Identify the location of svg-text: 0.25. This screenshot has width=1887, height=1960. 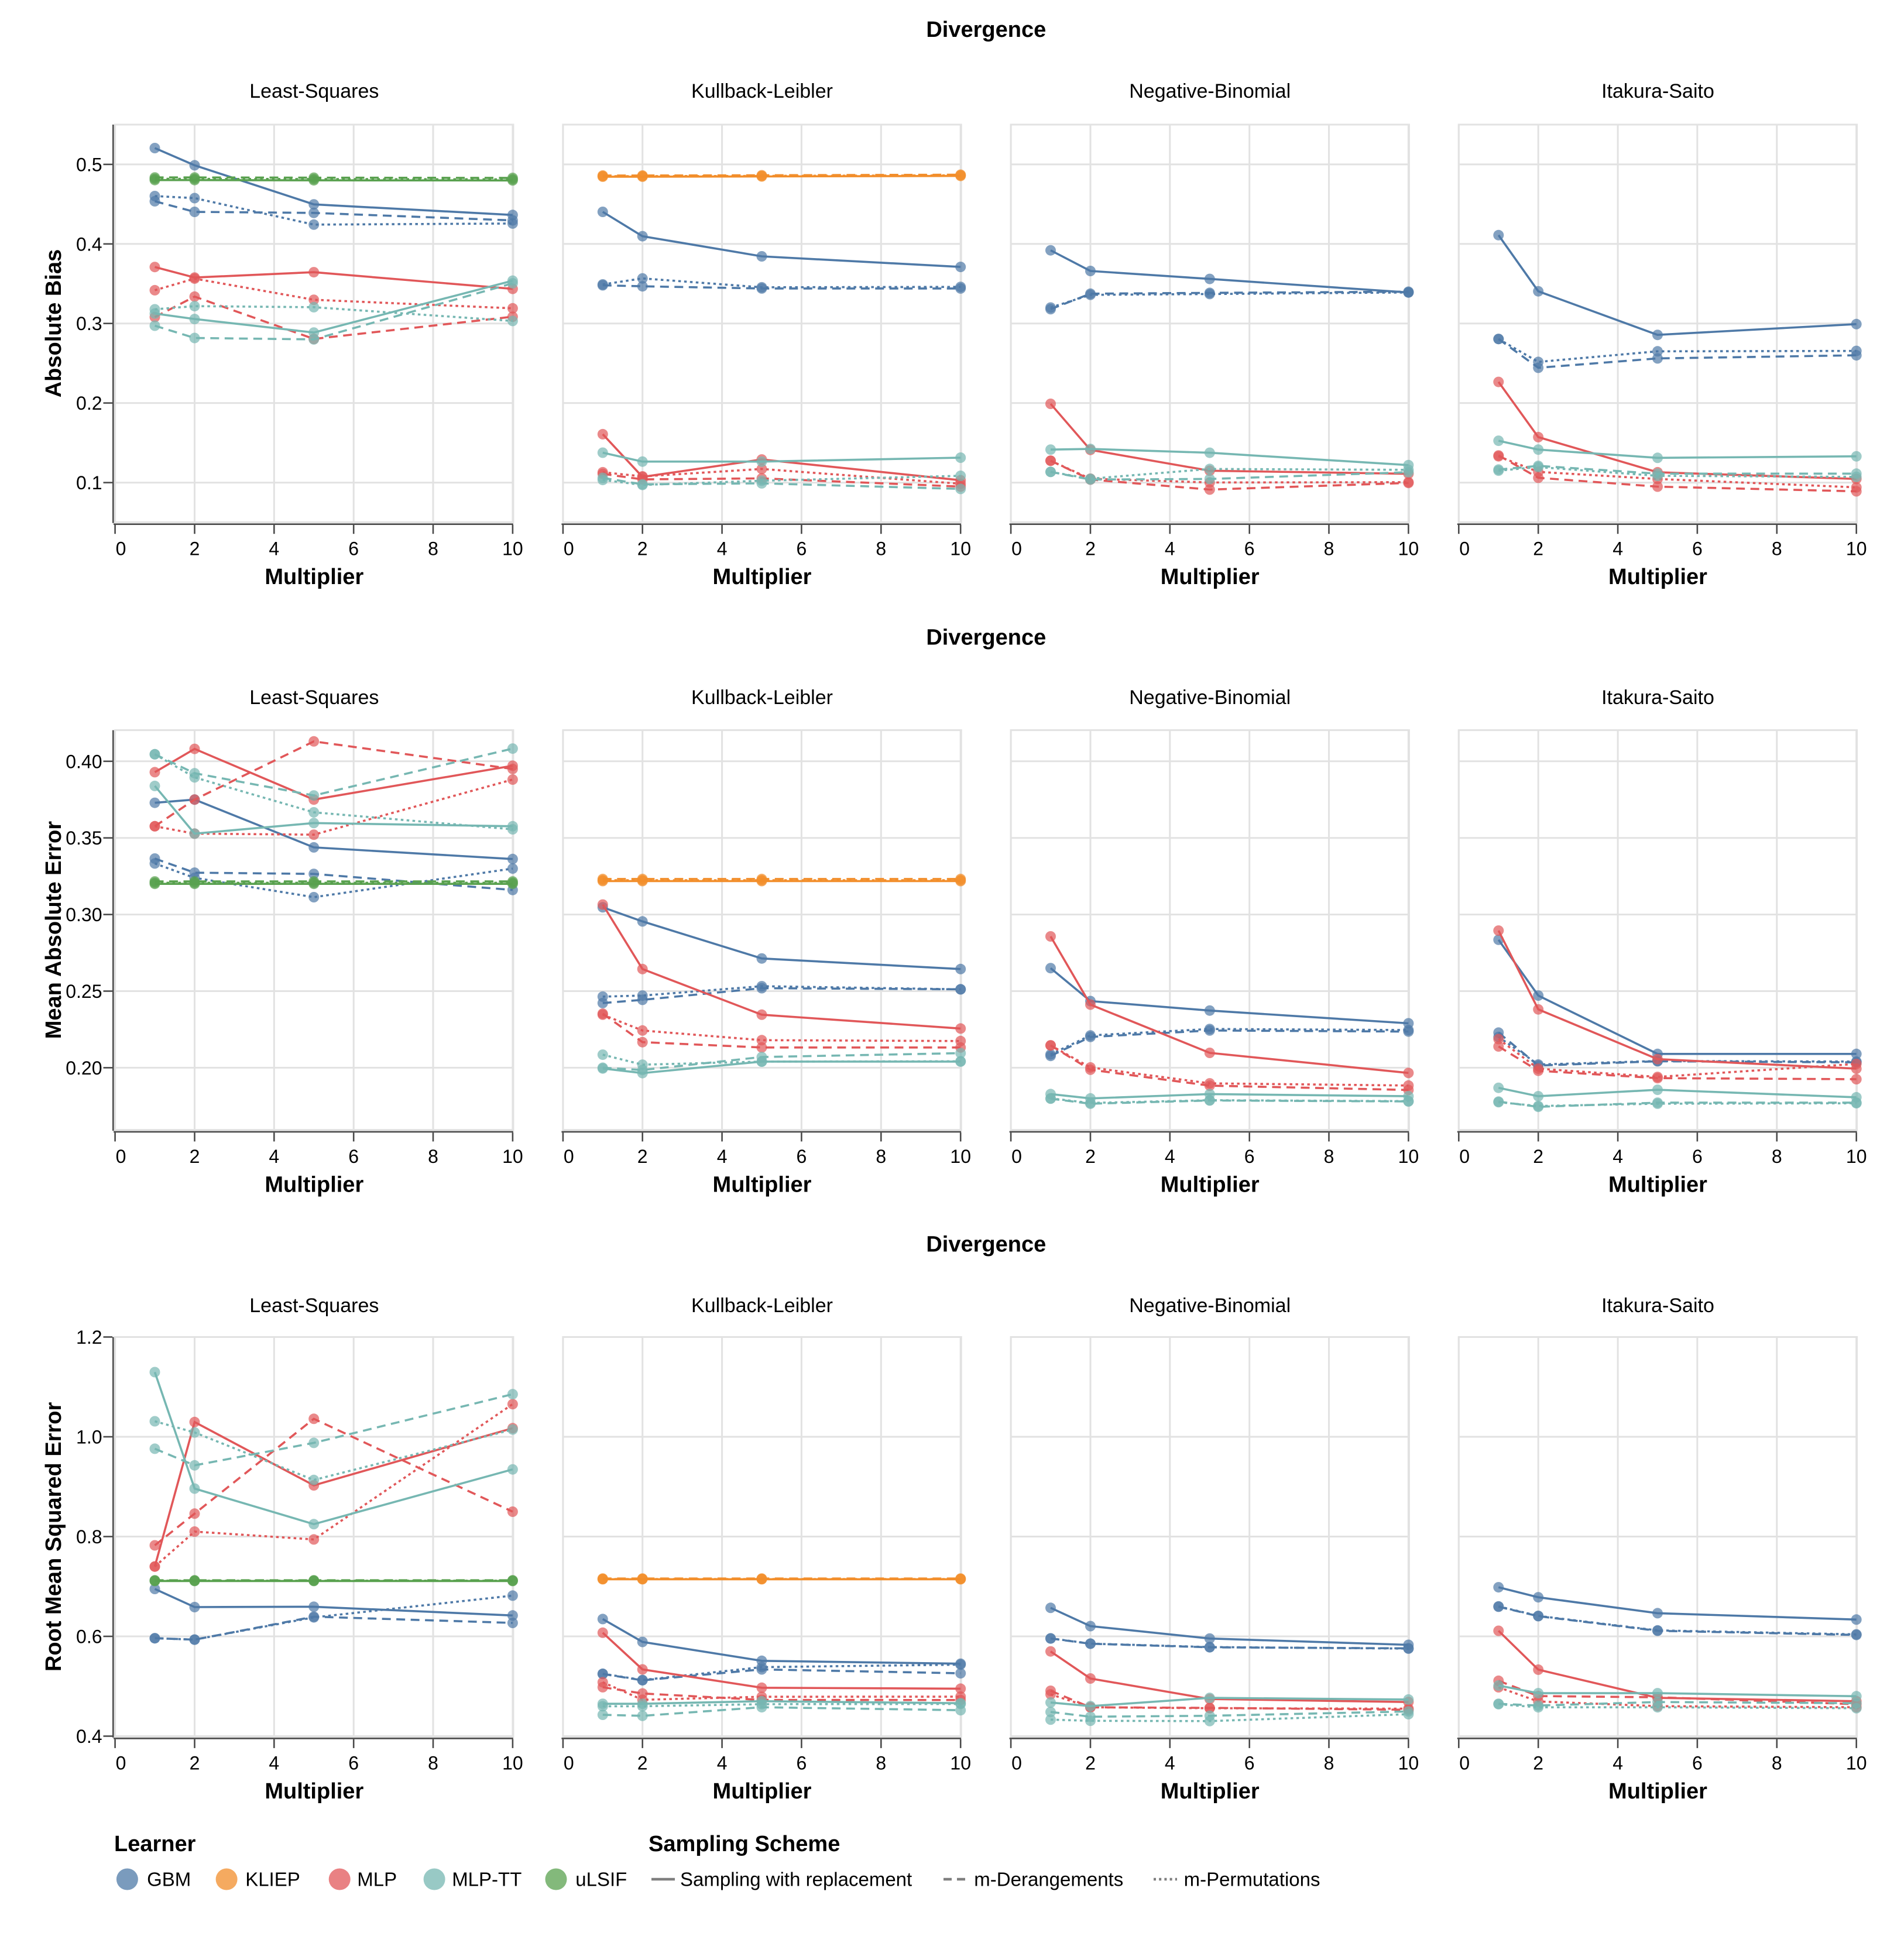
(84, 991).